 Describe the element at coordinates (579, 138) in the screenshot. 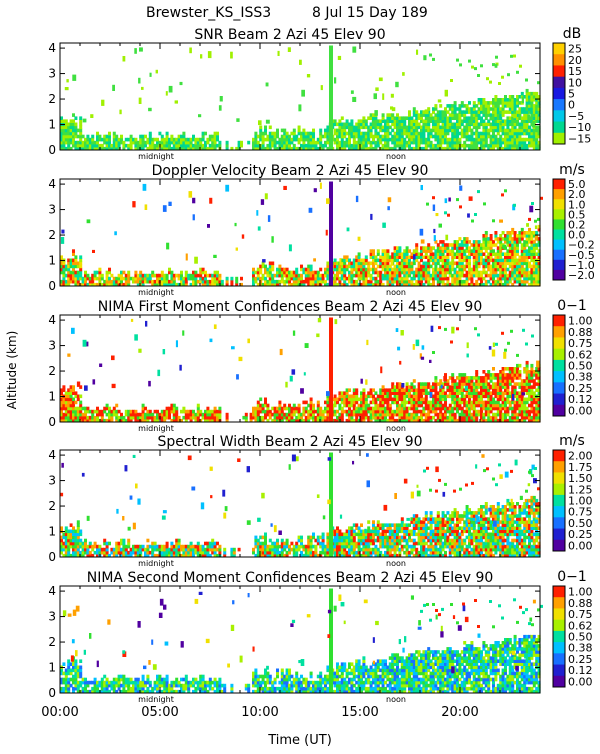

I see `colorbar-label: −15` at that location.